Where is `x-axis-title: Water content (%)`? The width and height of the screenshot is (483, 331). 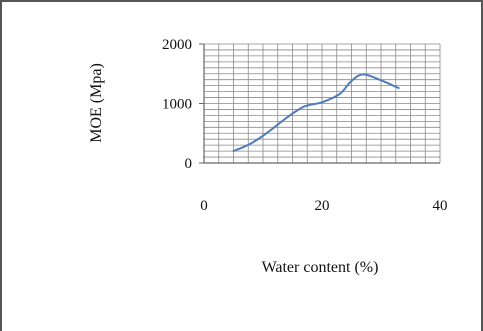 x-axis-title: Water content (%) is located at coordinates (320, 267).